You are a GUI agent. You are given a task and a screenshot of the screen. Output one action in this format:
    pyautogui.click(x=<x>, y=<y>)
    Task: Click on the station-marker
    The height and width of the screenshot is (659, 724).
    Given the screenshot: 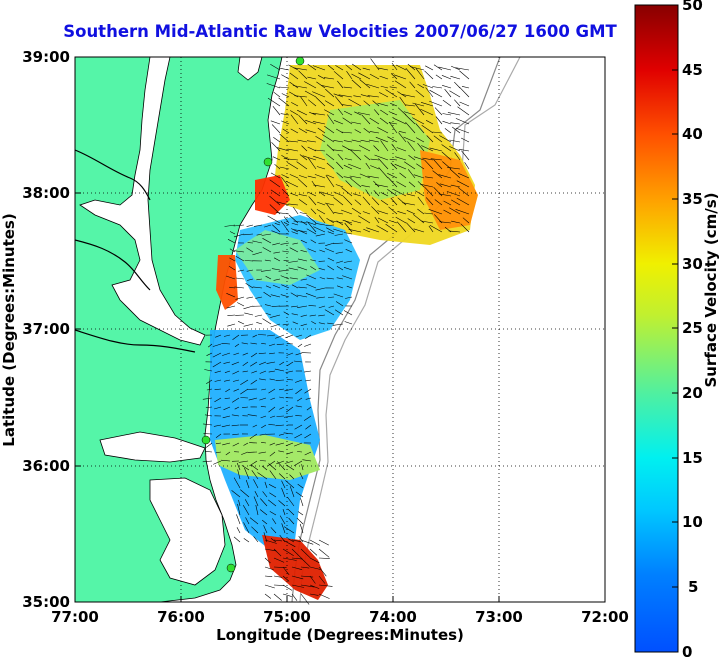 What is the action you would take?
    pyautogui.click(x=231, y=568)
    